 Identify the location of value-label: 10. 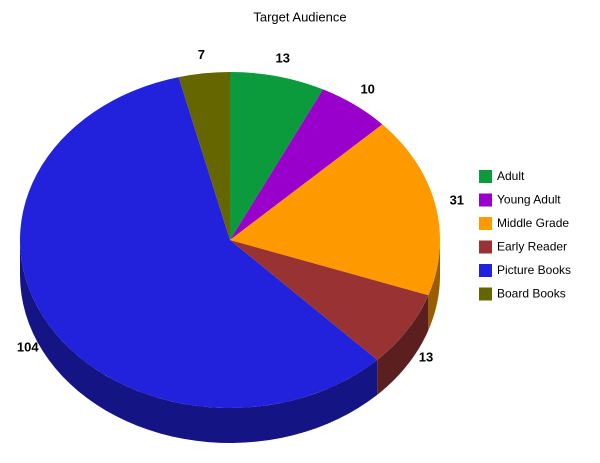
(367, 89).